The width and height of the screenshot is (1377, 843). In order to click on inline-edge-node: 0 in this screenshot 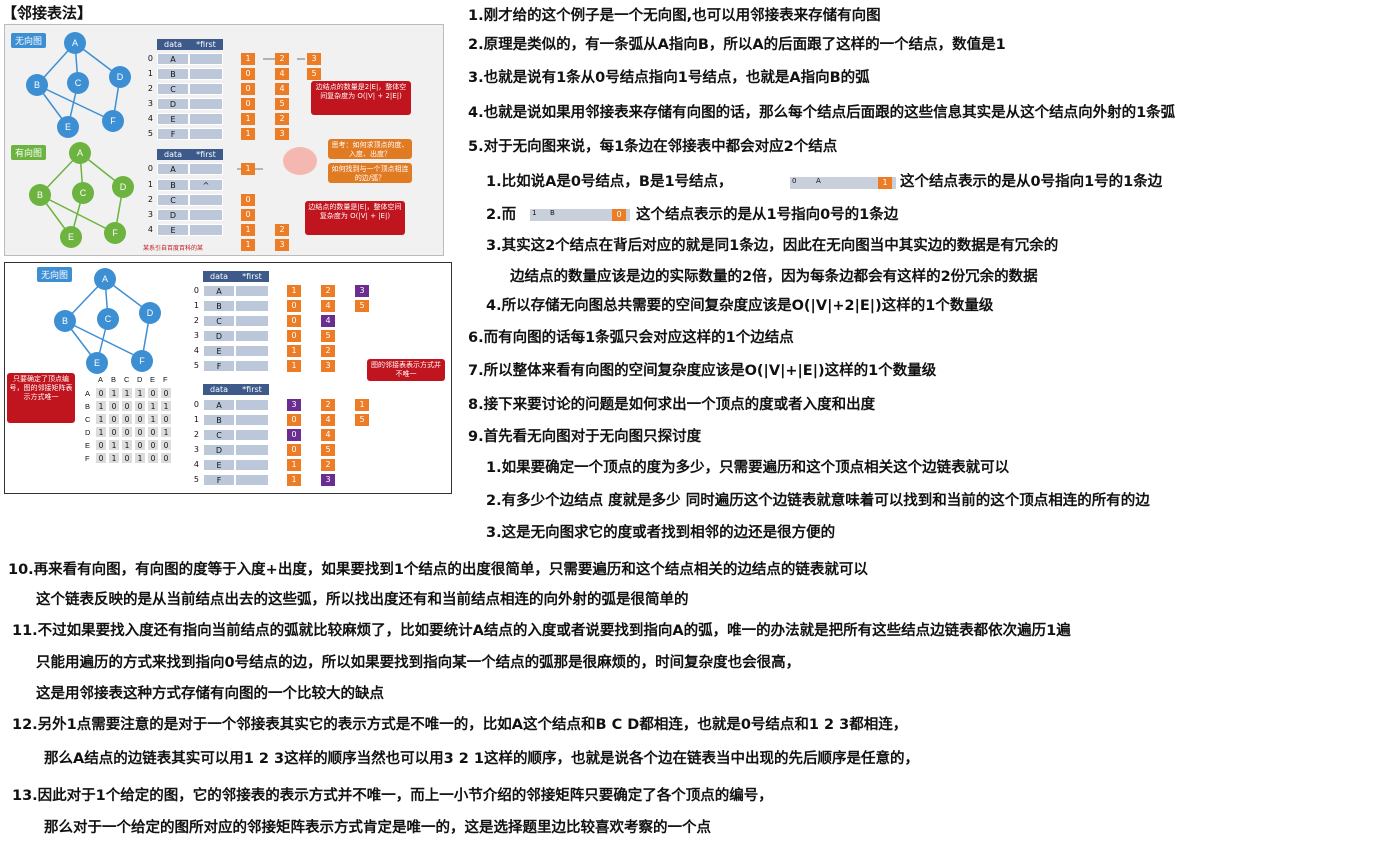, I will do `click(619, 215)`.